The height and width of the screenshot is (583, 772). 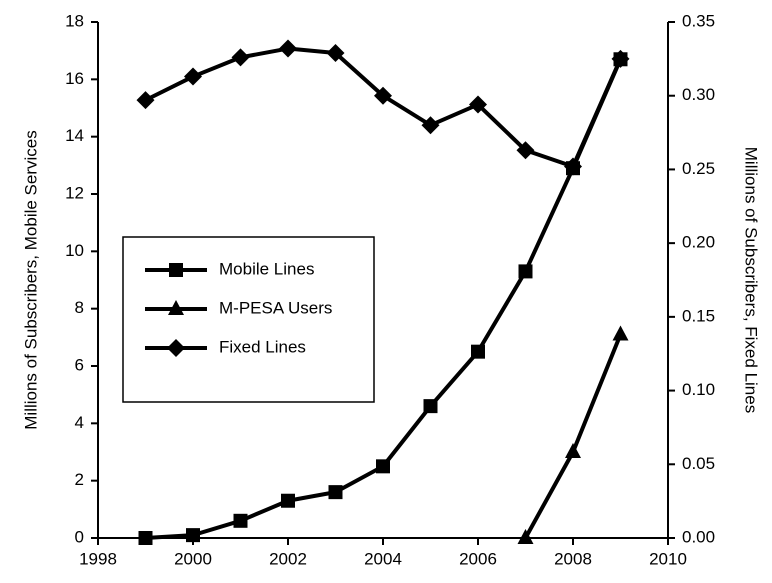 I want to click on x-tick-label: 2006, so click(x=478, y=558).